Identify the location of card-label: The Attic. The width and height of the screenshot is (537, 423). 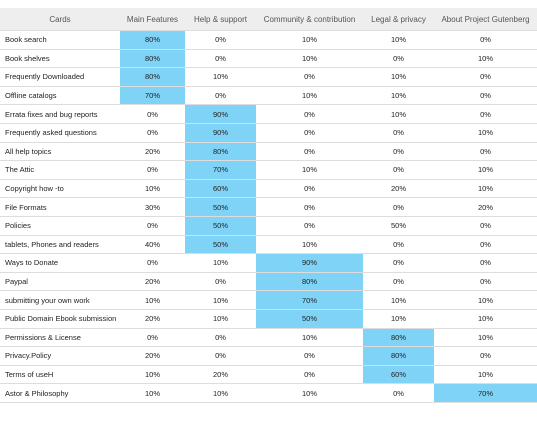
(60, 170).